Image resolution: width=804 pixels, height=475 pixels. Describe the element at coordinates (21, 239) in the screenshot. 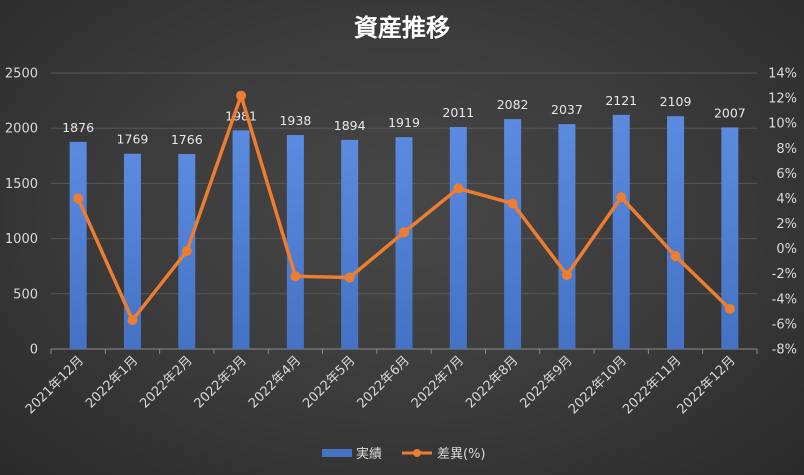

I see `left-axis-tick-label: 1000` at that location.